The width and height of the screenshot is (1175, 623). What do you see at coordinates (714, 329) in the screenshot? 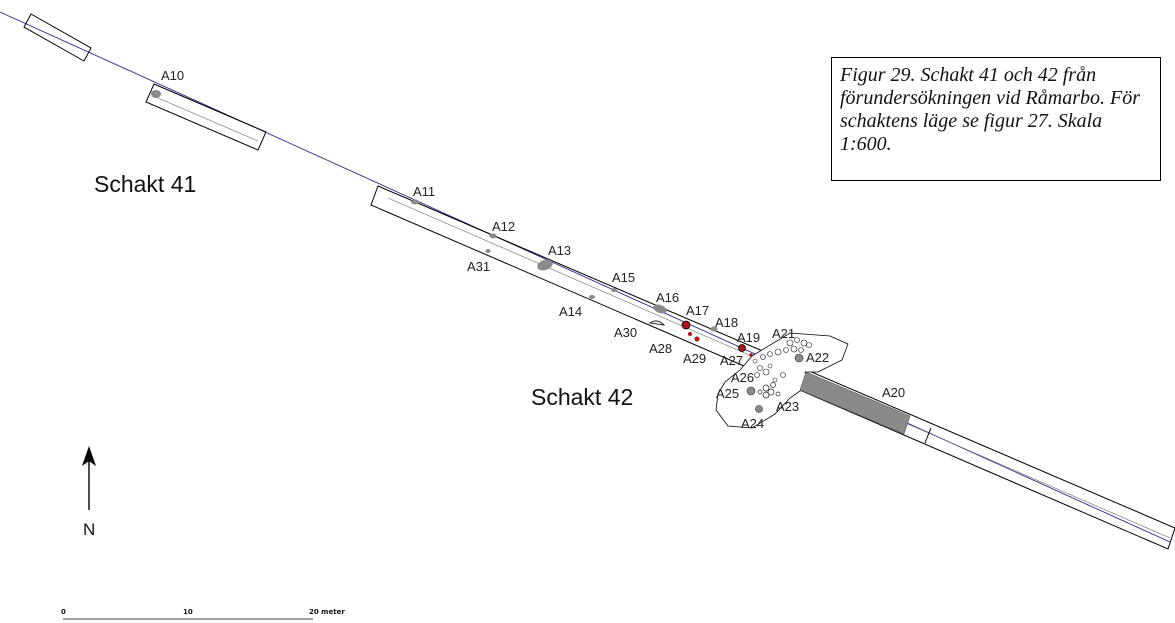
I see `feature-A18-shape` at bounding box center [714, 329].